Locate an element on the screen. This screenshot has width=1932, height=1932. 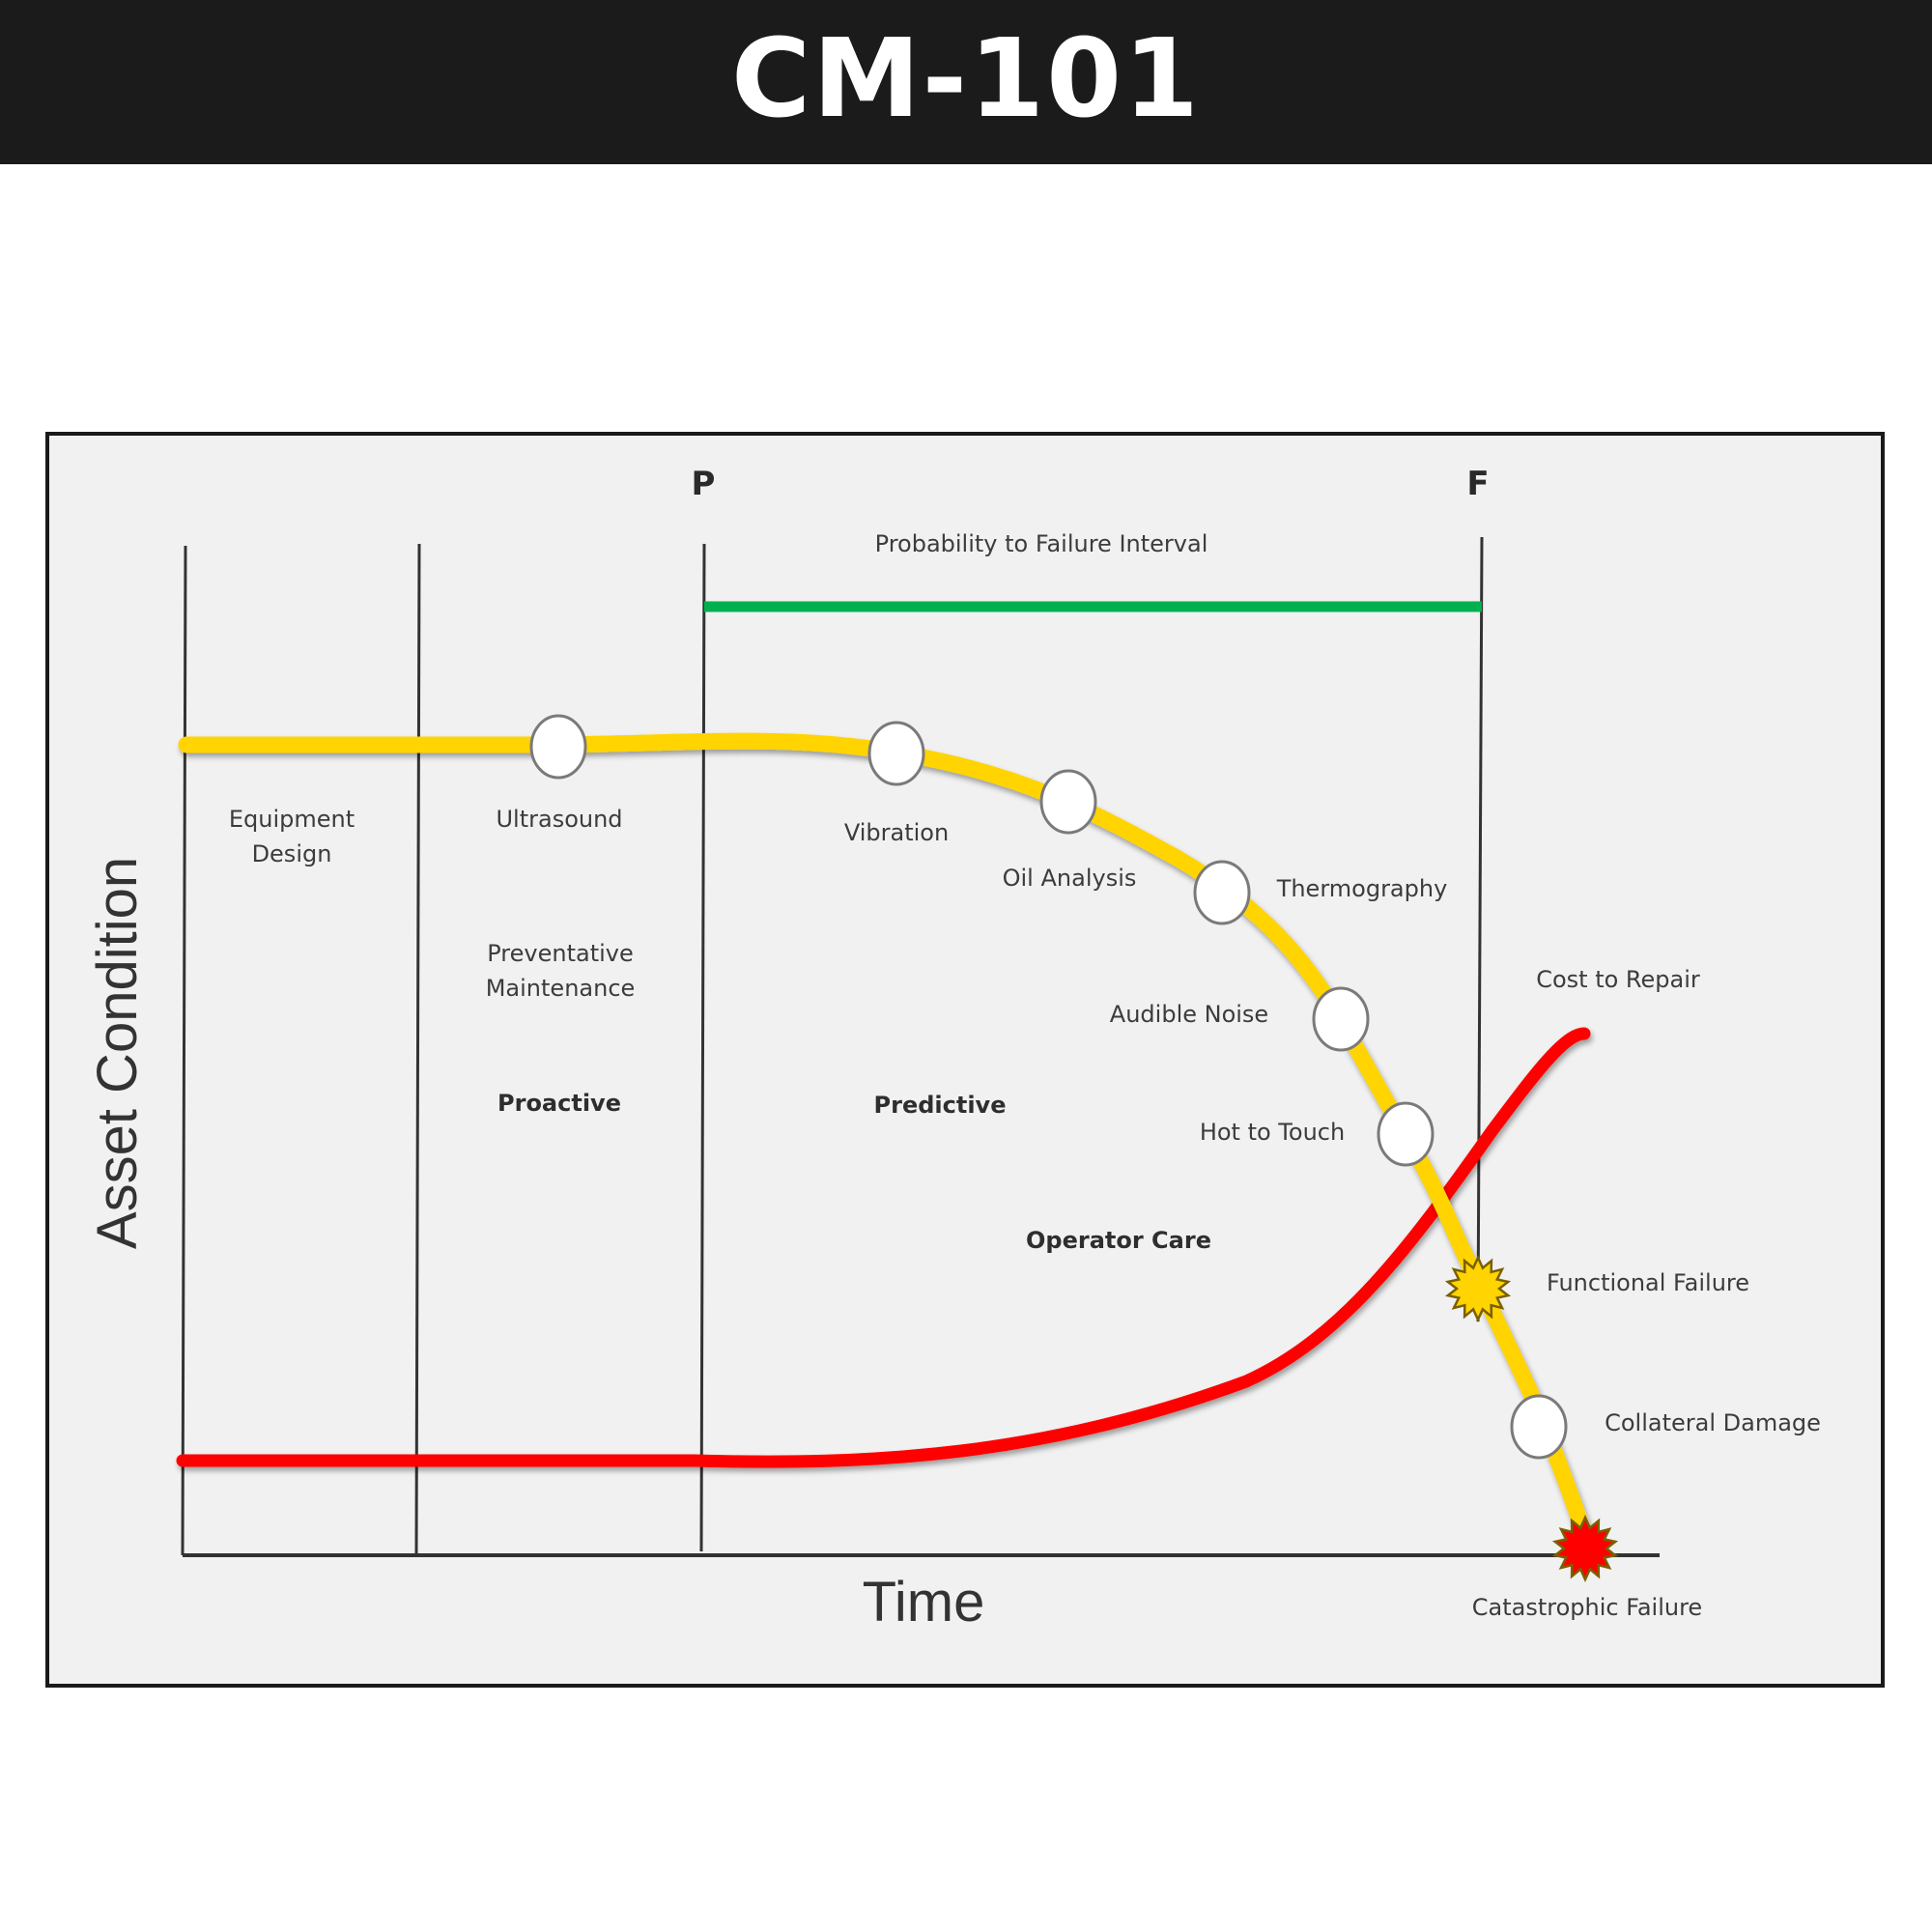
thermography-label: Thermography is located at coordinates (1362, 888).